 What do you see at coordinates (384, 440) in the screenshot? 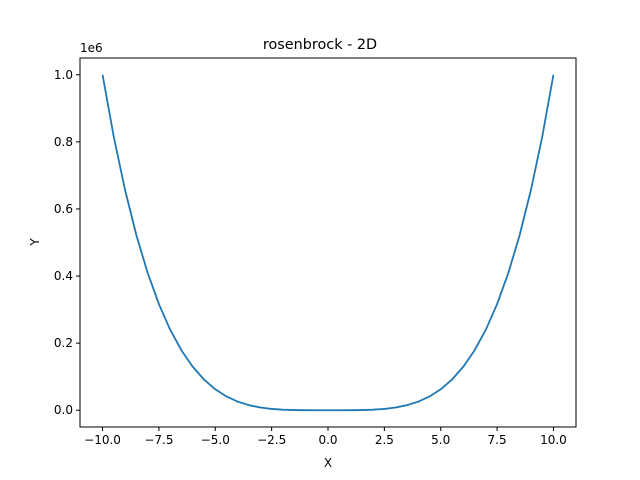
I see `x-tick-label: 2.5` at bounding box center [384, 440].